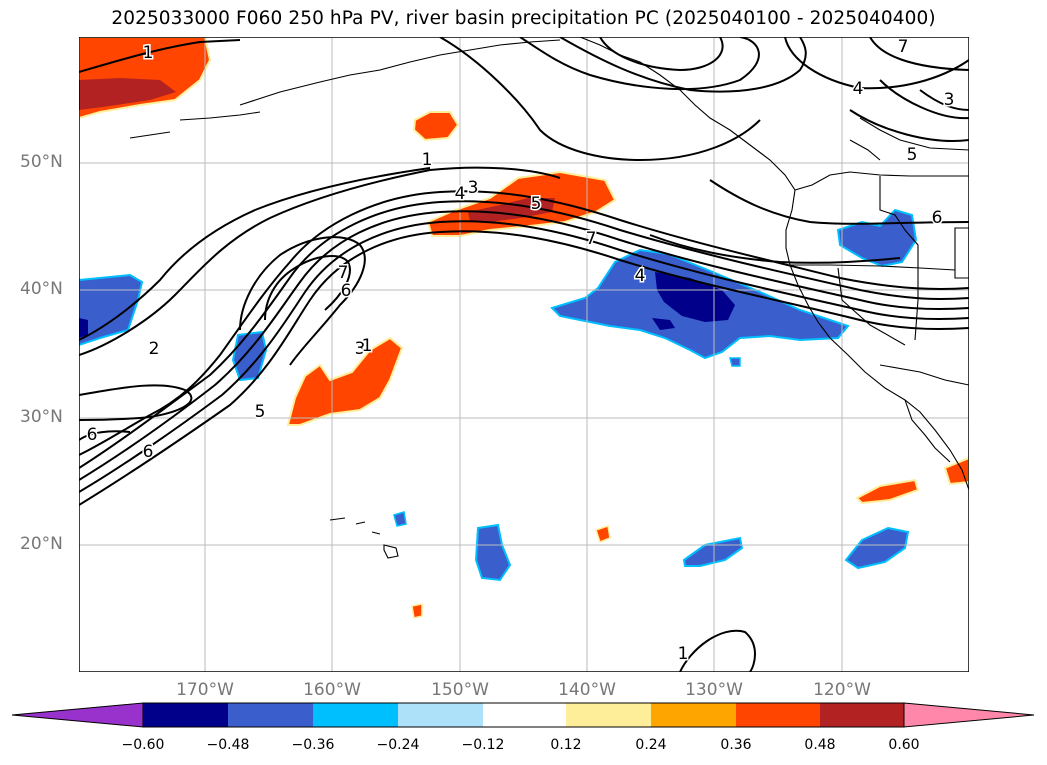  What do you see at coordinates (41, 544) in the screenshot?
I see `lat-label-20n: 20°N` at bounding box center [41, 544].